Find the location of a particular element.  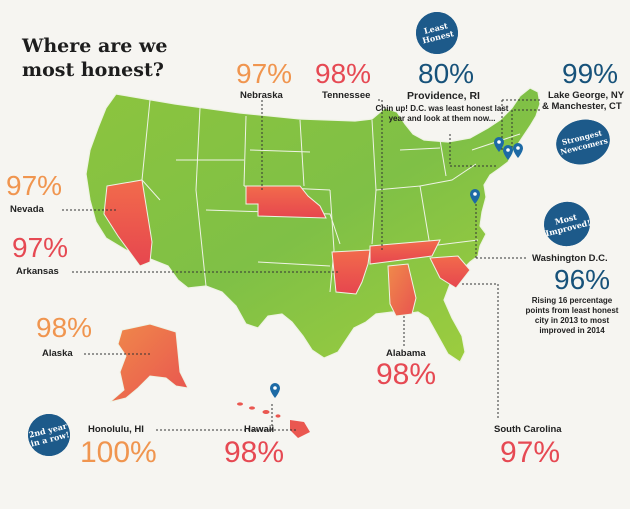

state-nebraska is located at coordinates (286, 202).